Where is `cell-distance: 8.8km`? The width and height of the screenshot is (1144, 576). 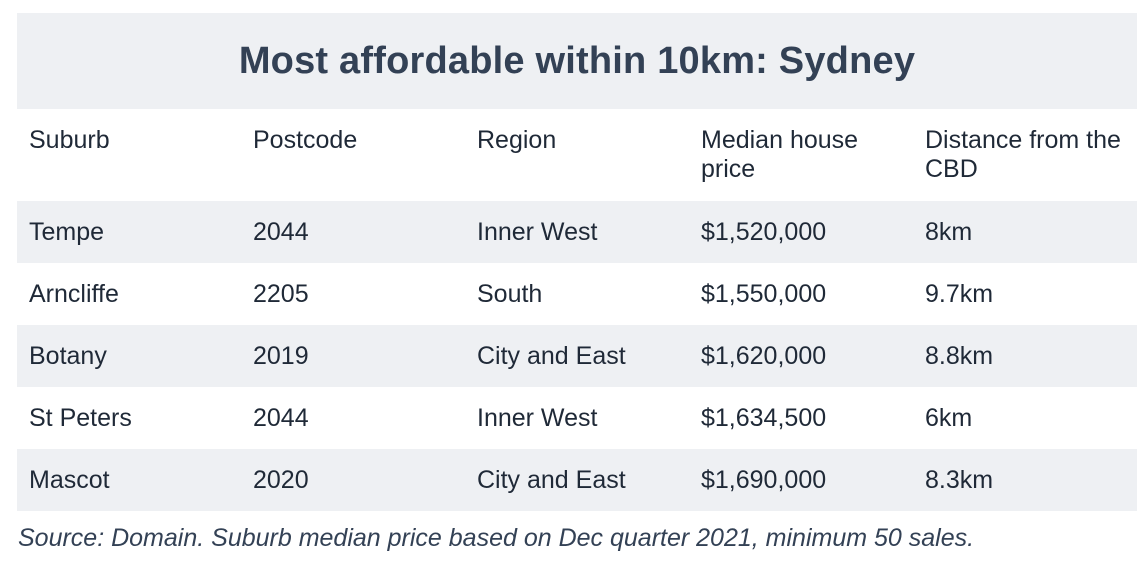 cell-distance: 8.8km is located at coordinates (959, 355).